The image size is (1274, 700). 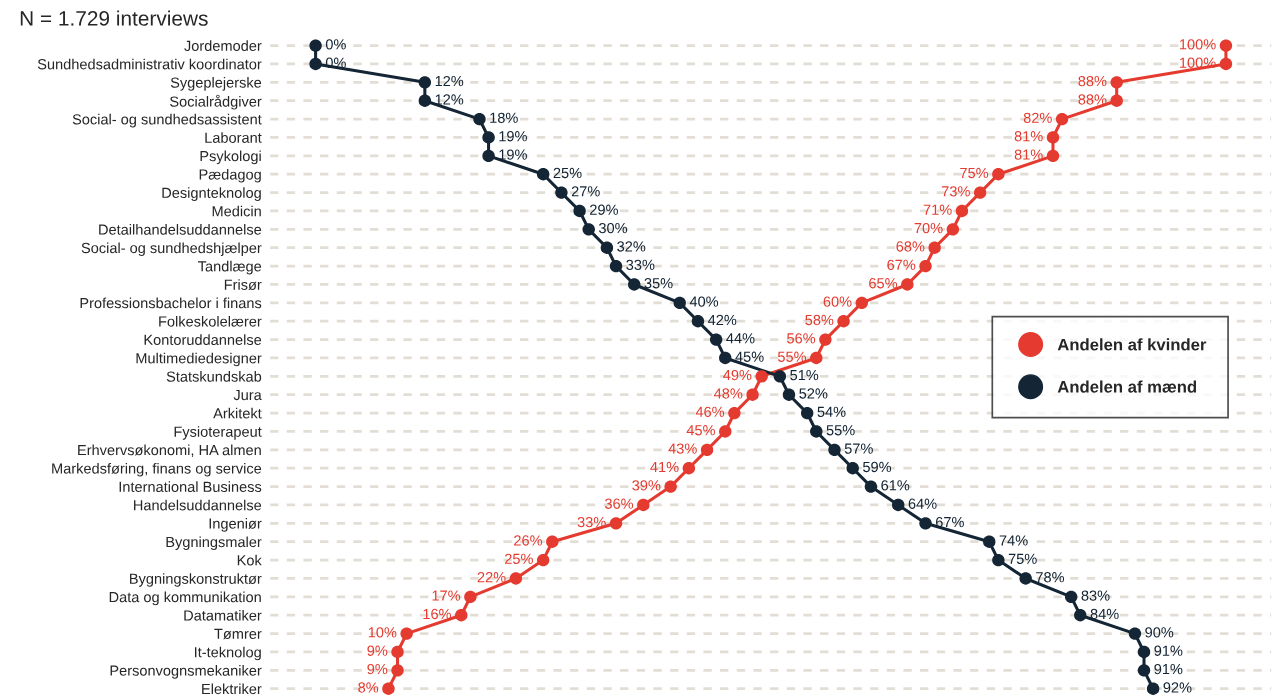 I want to click on legend-label: Andelen af kvinder, so click(x=1132, y=344).